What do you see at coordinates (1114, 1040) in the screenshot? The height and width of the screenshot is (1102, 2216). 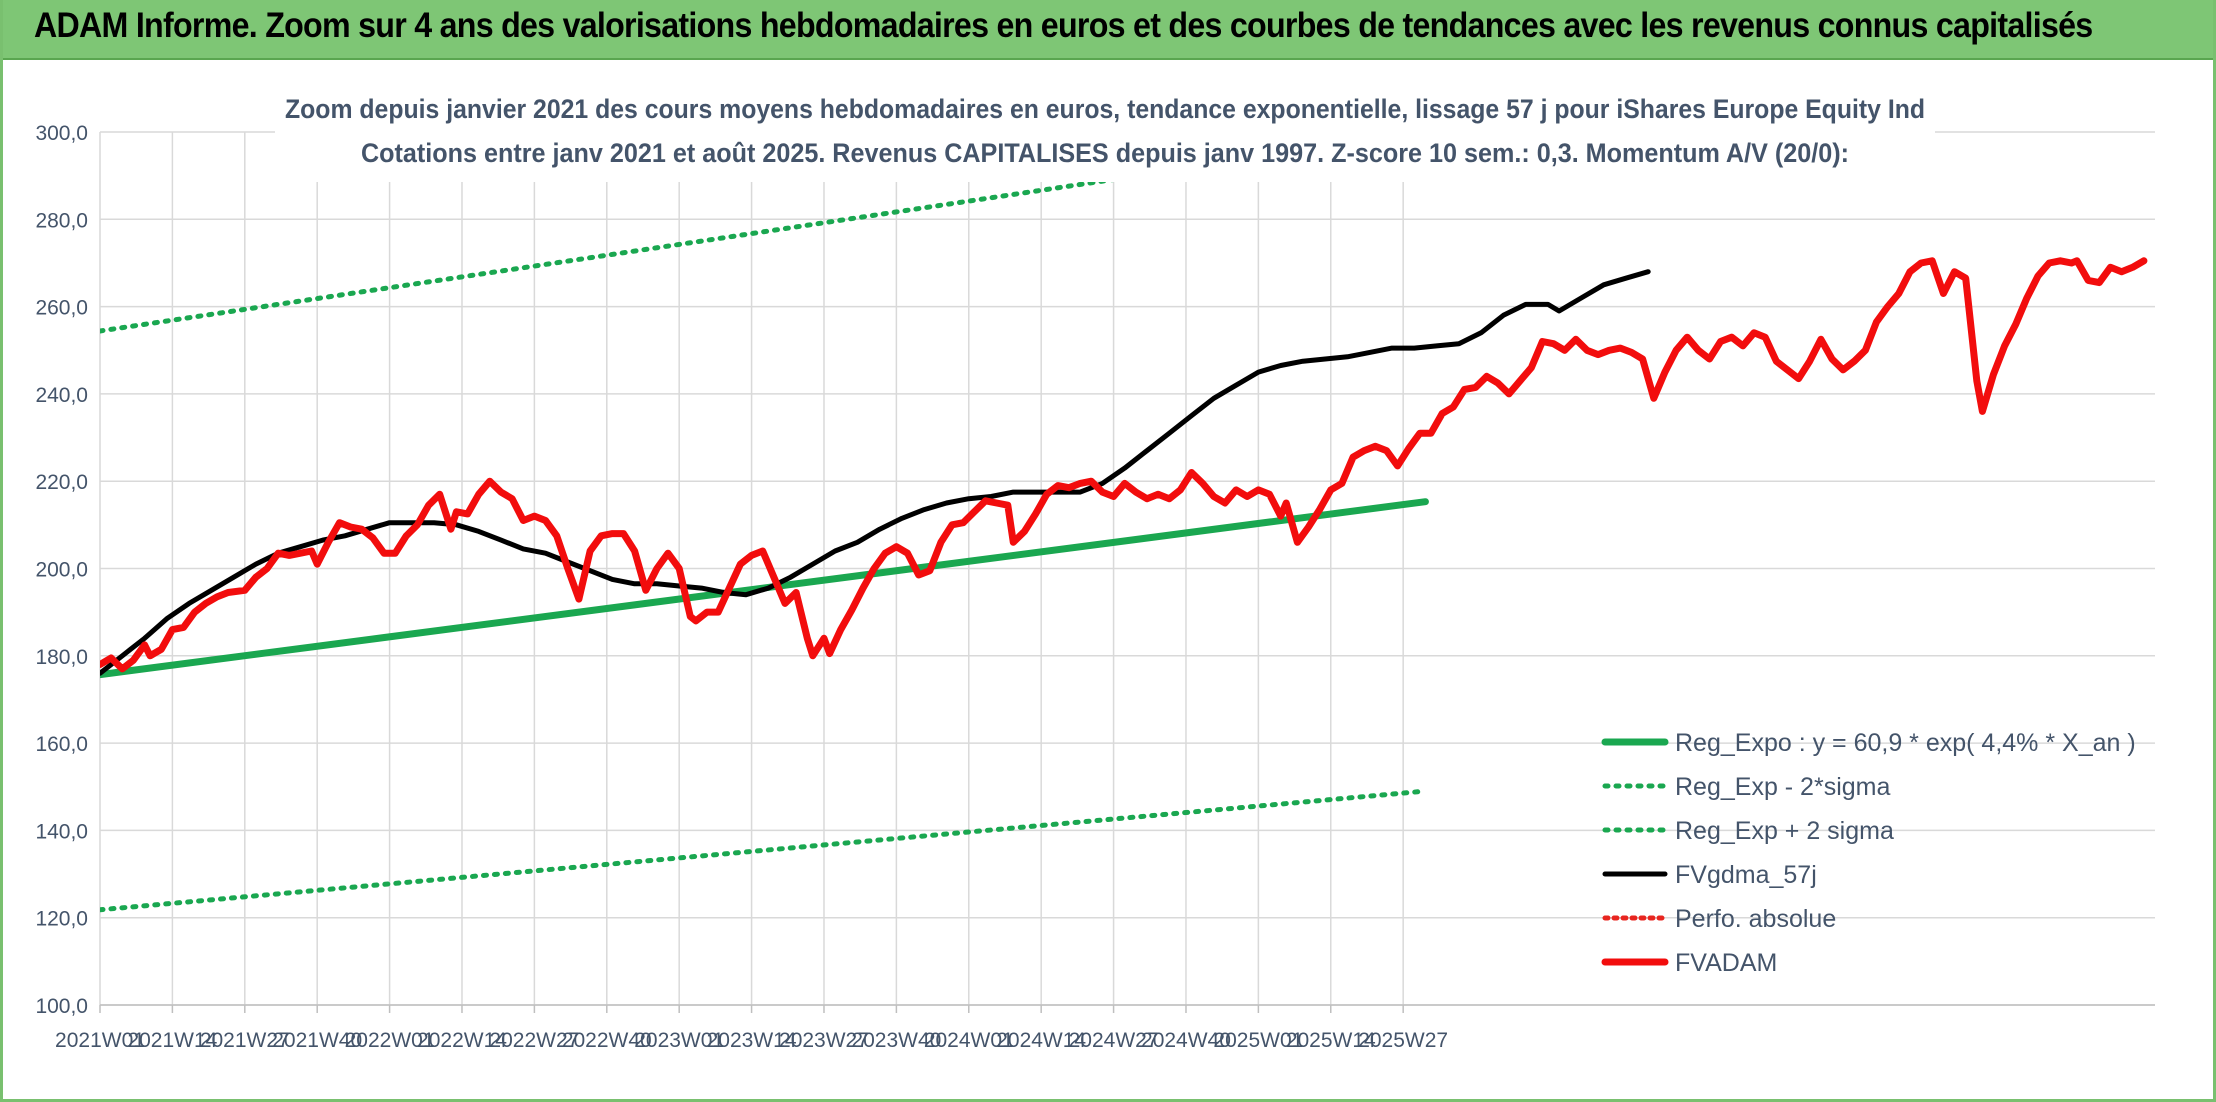 I see `x-tick-label: 2024W27` at bounding box center [1114, 1040].